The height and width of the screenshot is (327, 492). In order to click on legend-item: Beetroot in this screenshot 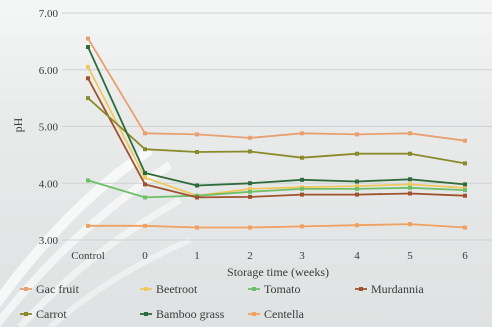, I will do `click(169, 289)`.